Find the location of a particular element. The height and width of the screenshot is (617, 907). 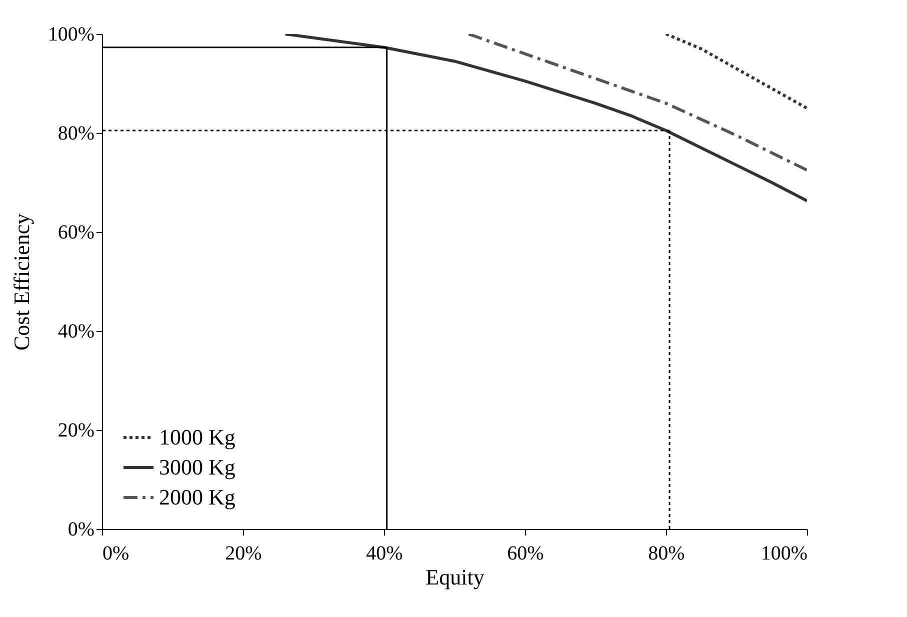

y-tick-label: 80% is located at coordinates (76, 133).